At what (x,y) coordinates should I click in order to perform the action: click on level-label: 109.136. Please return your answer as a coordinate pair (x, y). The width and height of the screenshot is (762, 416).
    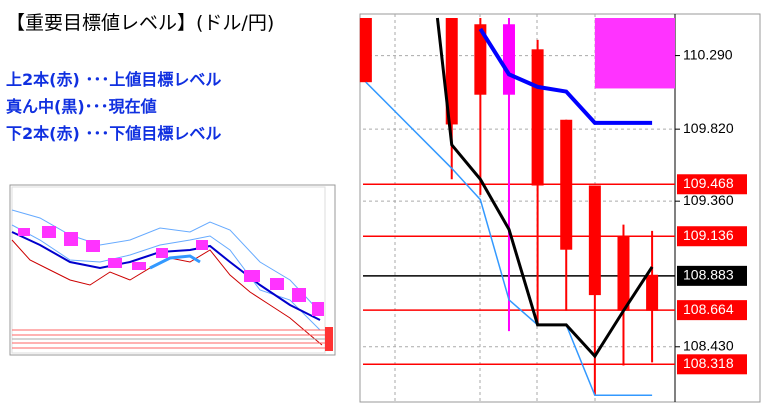
    Looking at the image, I should click on (708, 235).